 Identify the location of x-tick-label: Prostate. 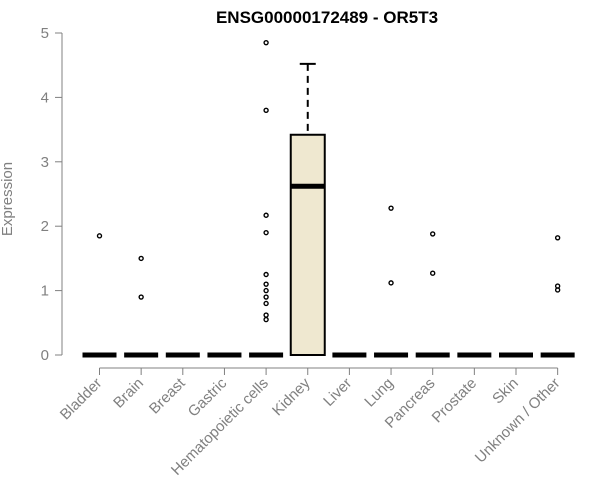
(455, 401).